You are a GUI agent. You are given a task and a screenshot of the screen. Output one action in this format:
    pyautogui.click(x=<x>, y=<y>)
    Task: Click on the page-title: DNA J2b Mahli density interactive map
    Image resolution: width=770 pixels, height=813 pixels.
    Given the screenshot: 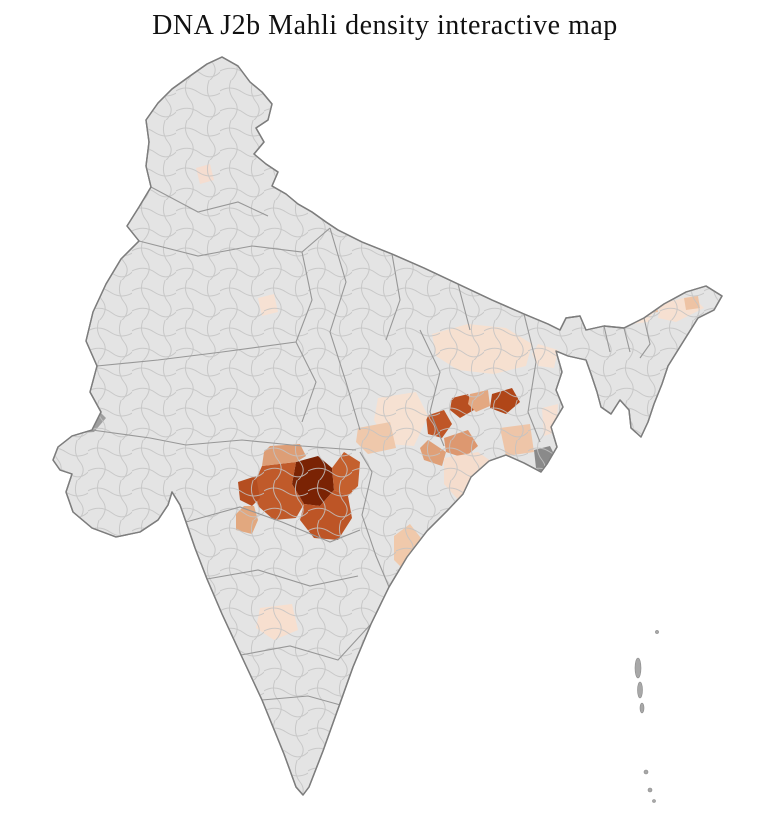 What is the action you would take?
    pyautogui.click(x=385, y=25)
    